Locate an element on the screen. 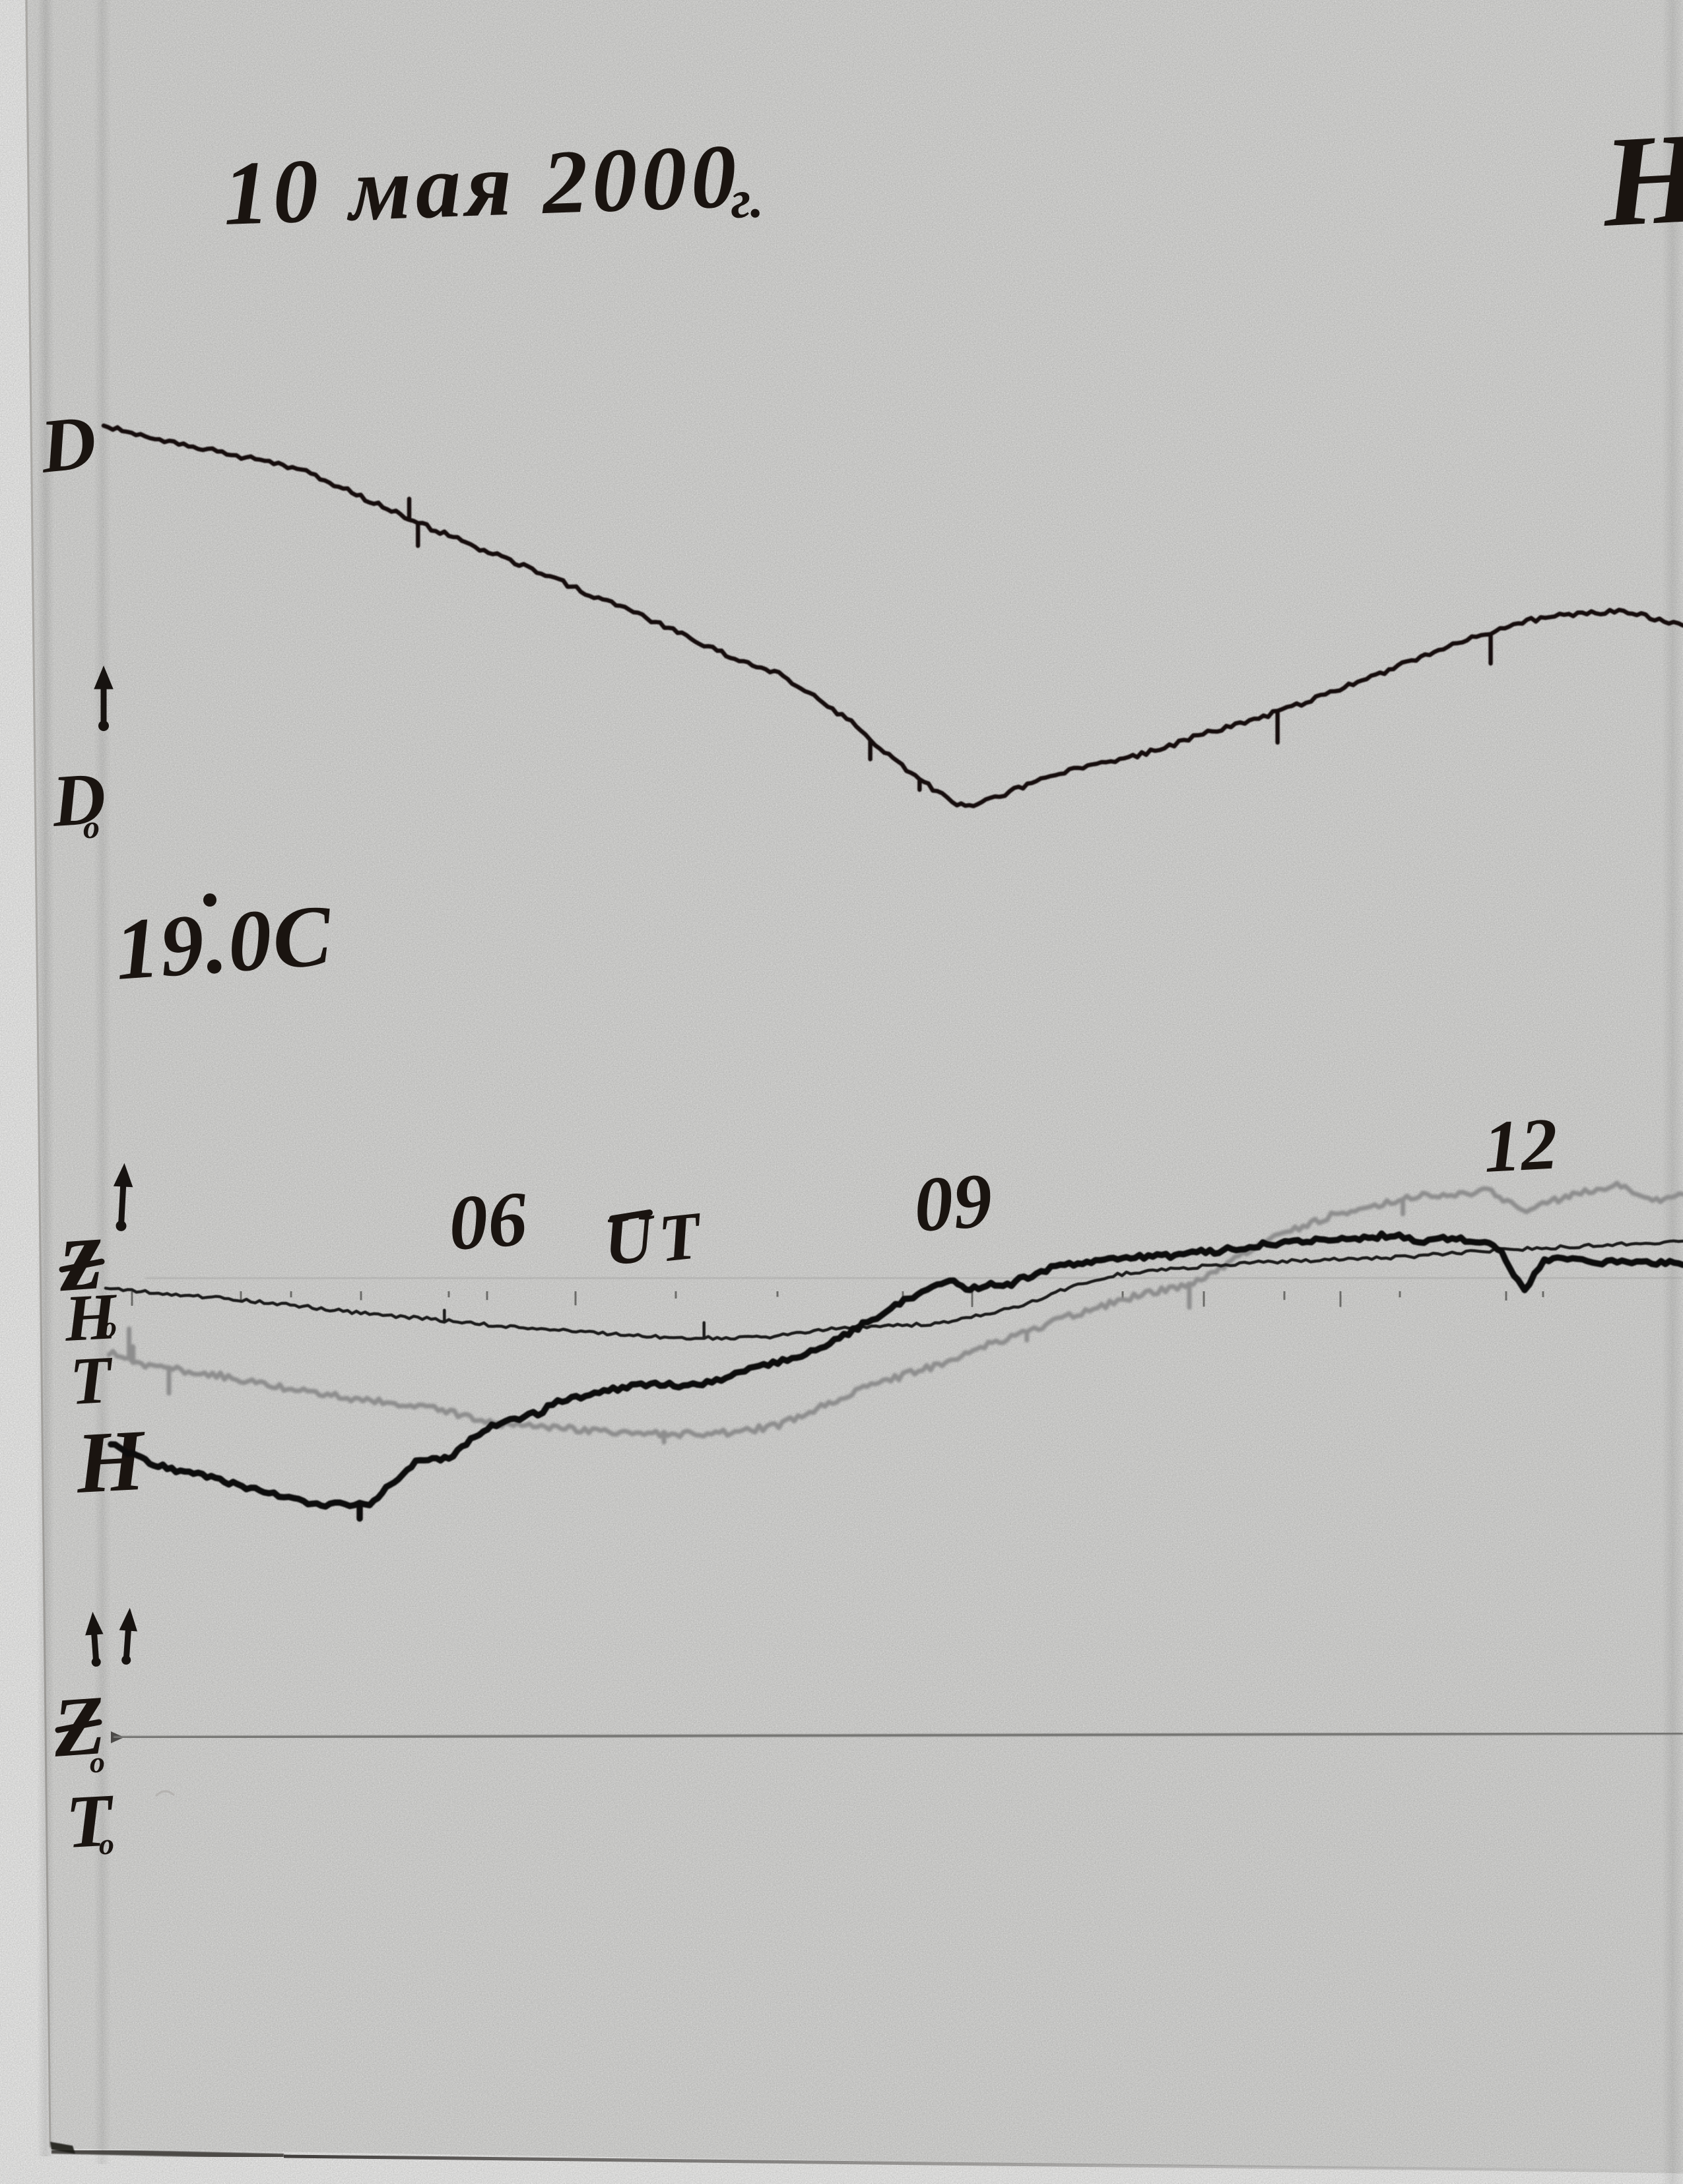 The width and height of the screenshot is (1683, 2184). z-cross-stroke is located at coordinates (82, 1265).